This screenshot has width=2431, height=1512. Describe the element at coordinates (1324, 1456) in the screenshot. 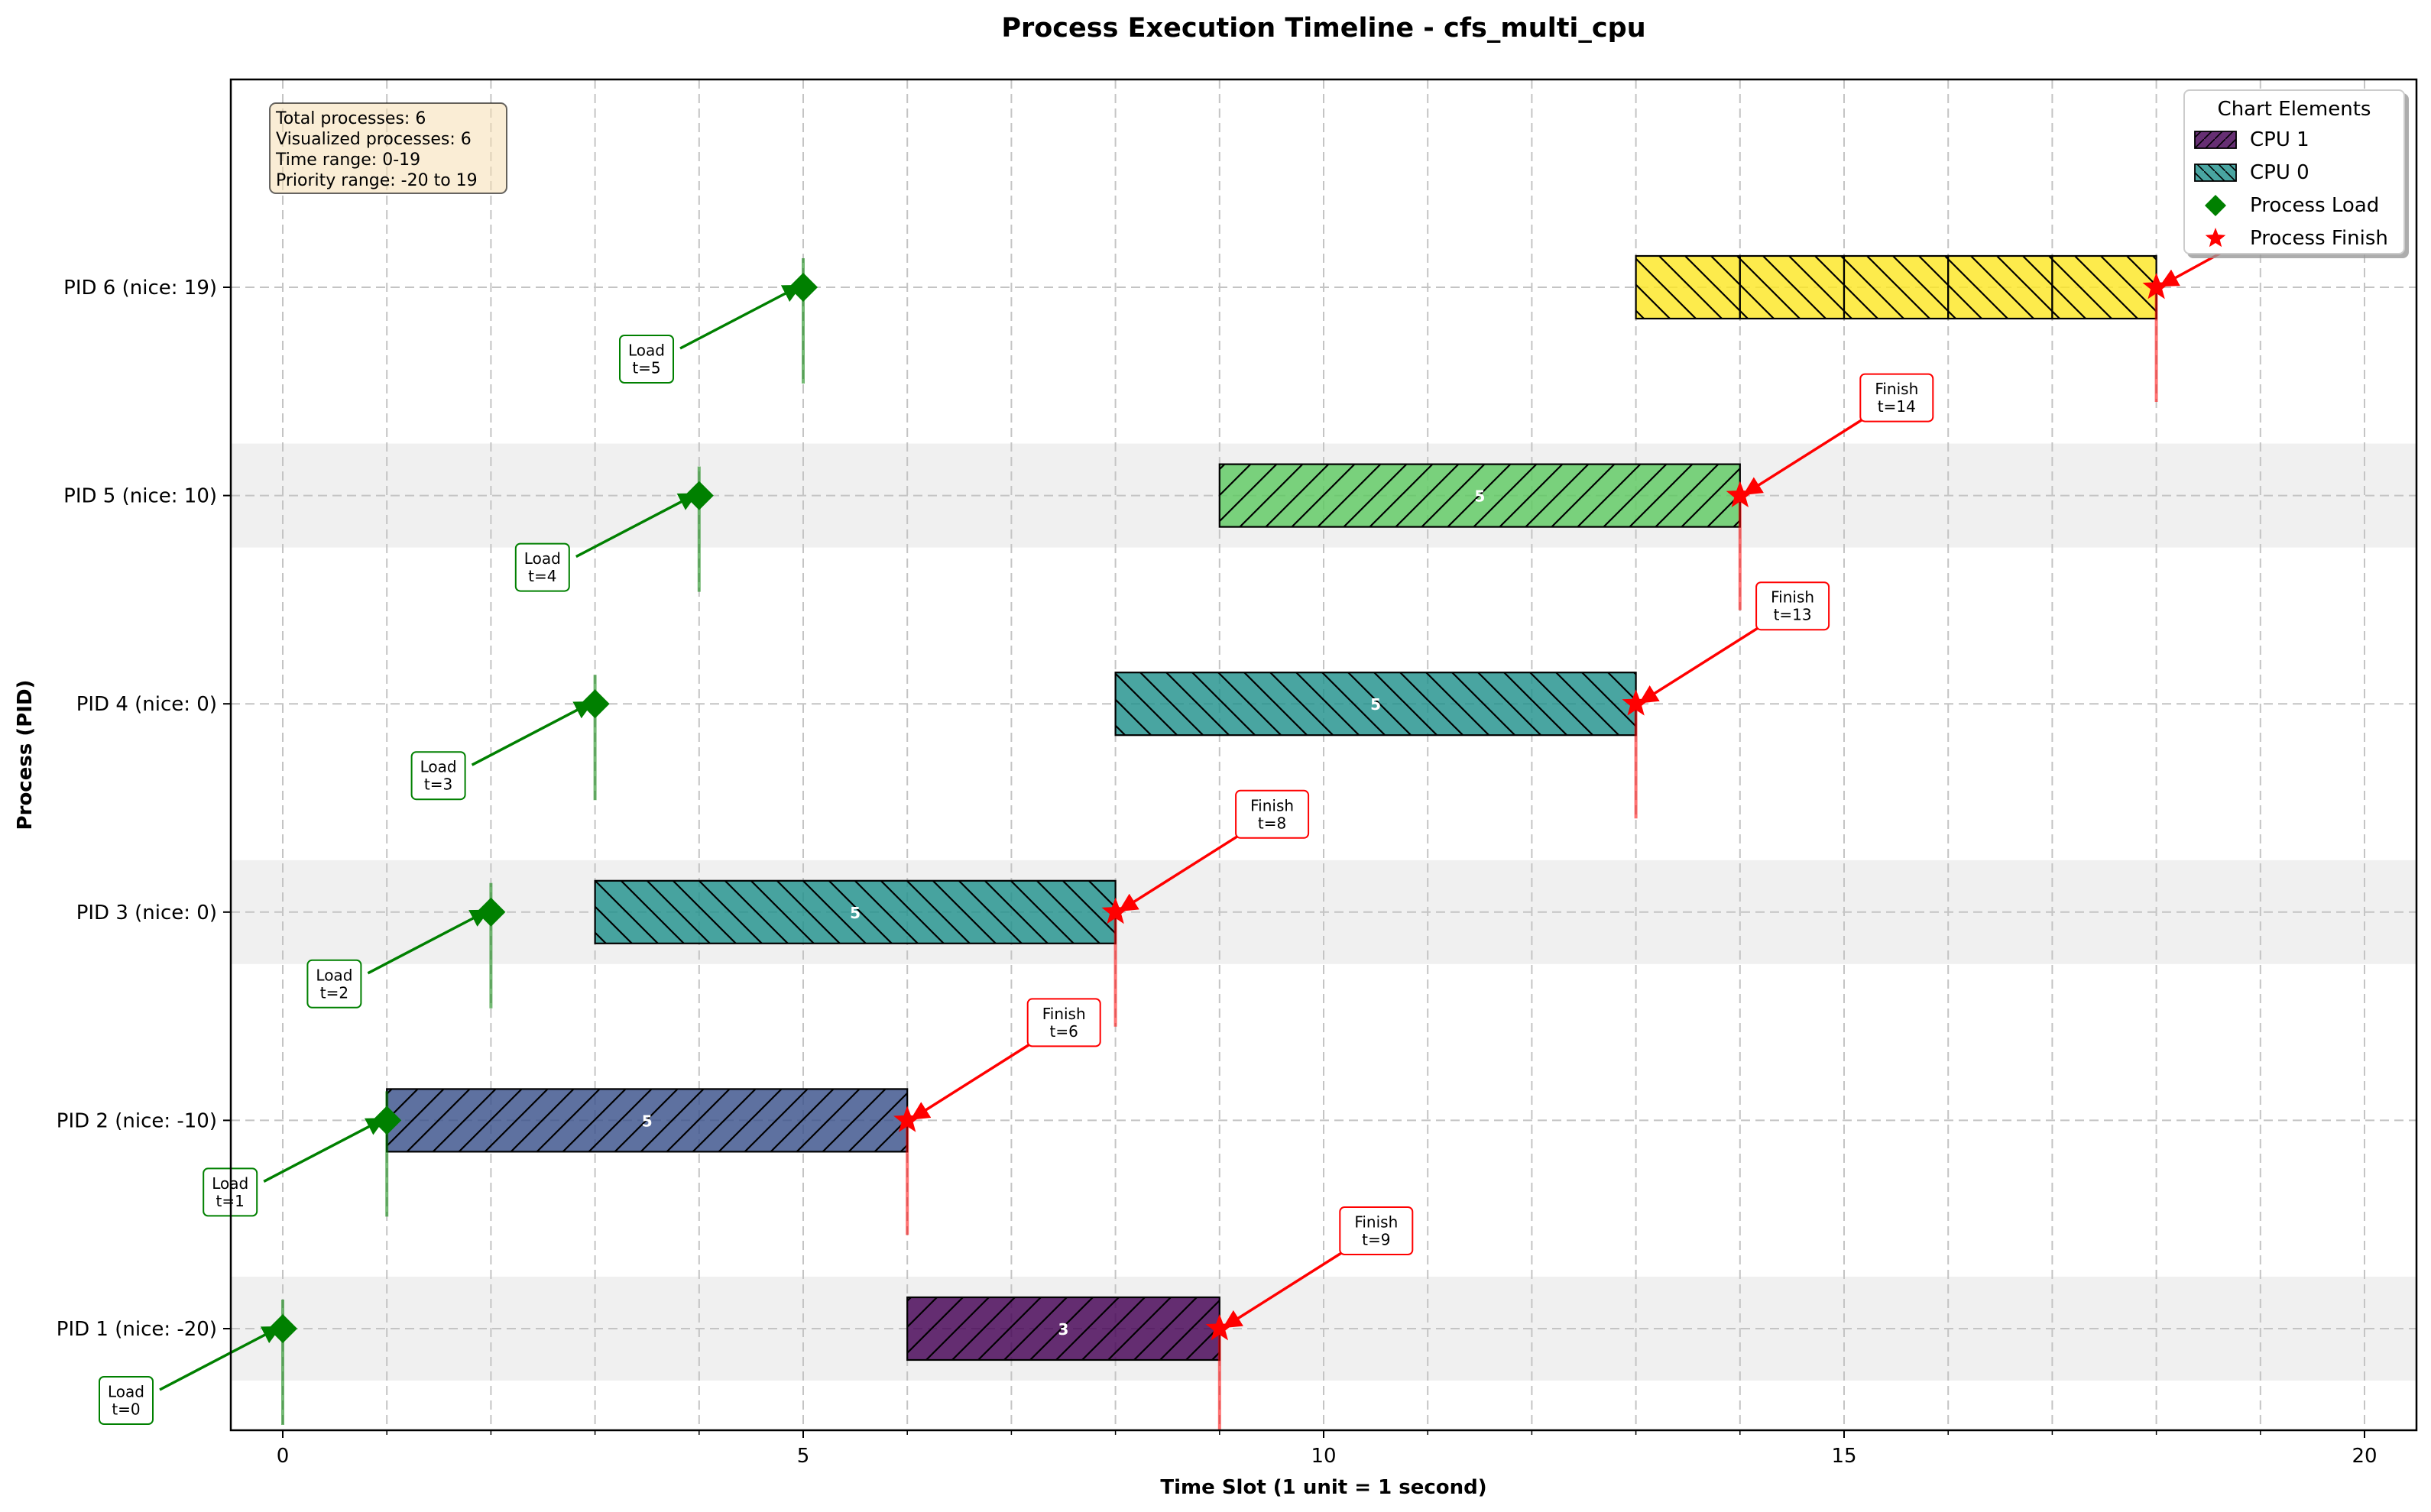

I see `x-tick-label: 10` at that location.